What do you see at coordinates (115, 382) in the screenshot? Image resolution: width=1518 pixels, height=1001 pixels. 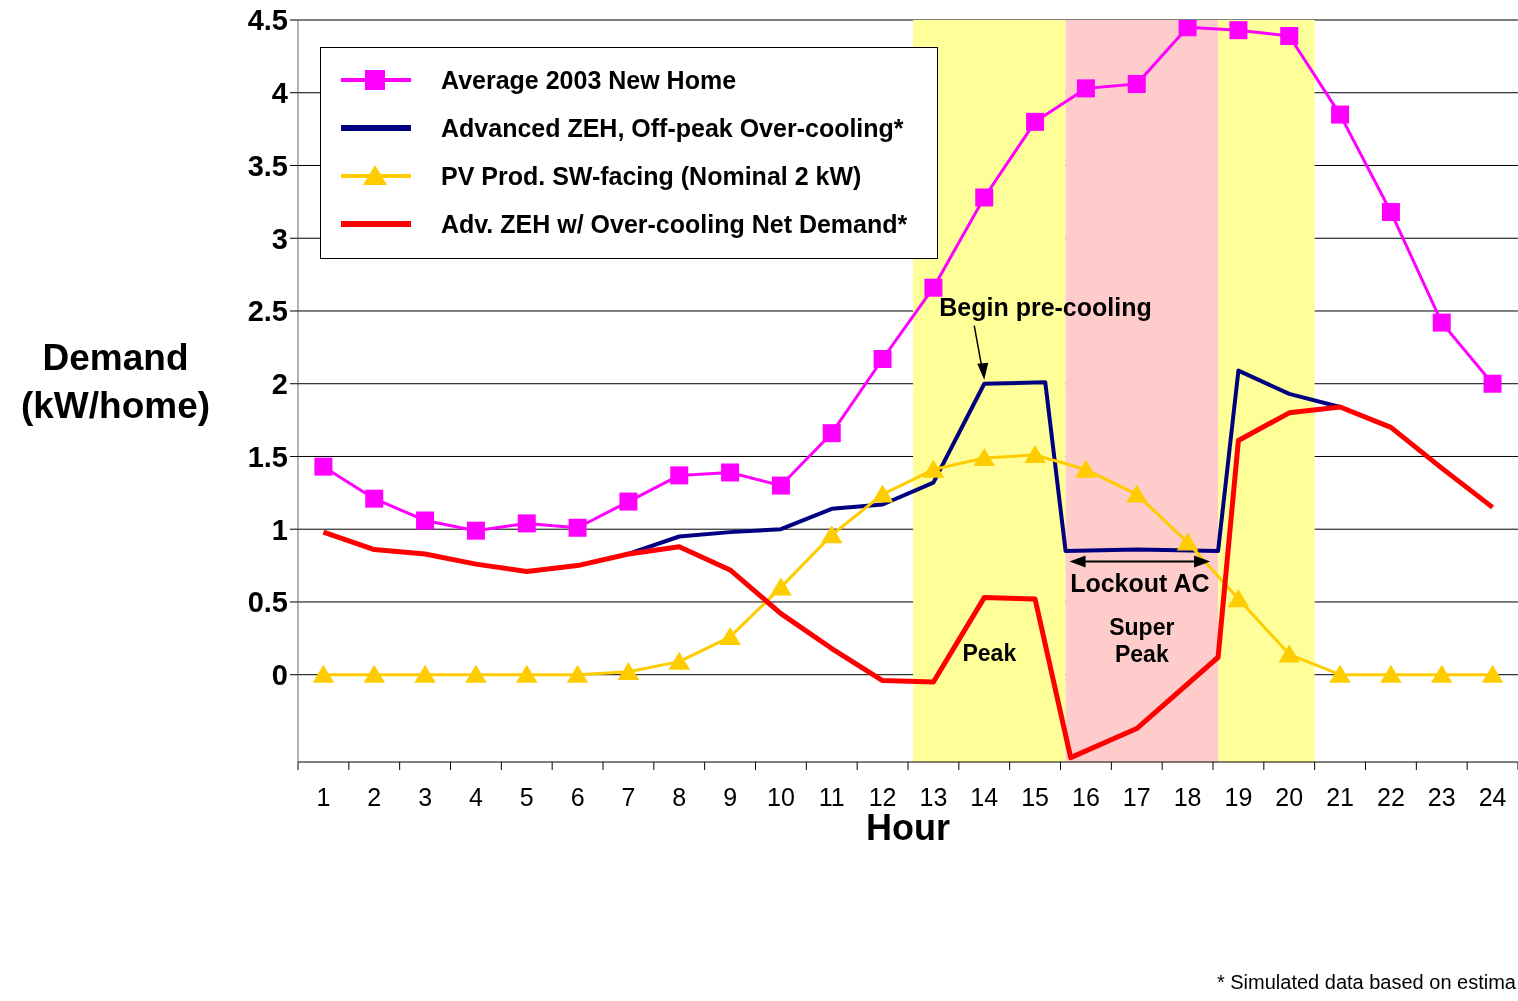 I see `y-axis-title: Demand (kW/home)` at bounding box center [115, 382].